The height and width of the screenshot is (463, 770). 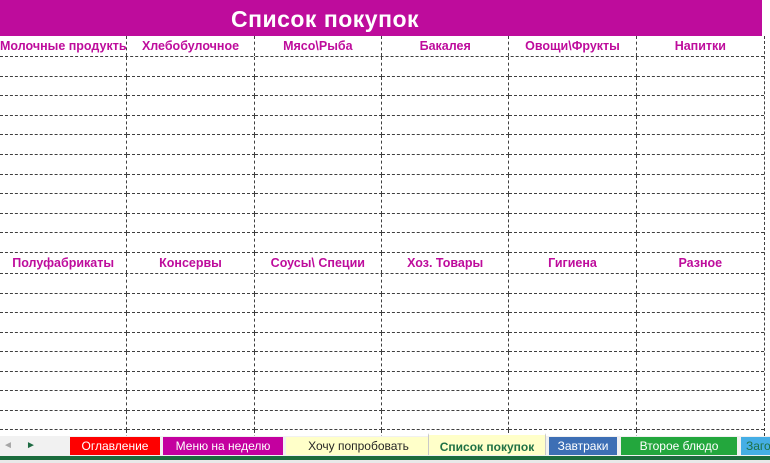 I want to click on column-header: Молочные продукты, so click(x=64, y=46).